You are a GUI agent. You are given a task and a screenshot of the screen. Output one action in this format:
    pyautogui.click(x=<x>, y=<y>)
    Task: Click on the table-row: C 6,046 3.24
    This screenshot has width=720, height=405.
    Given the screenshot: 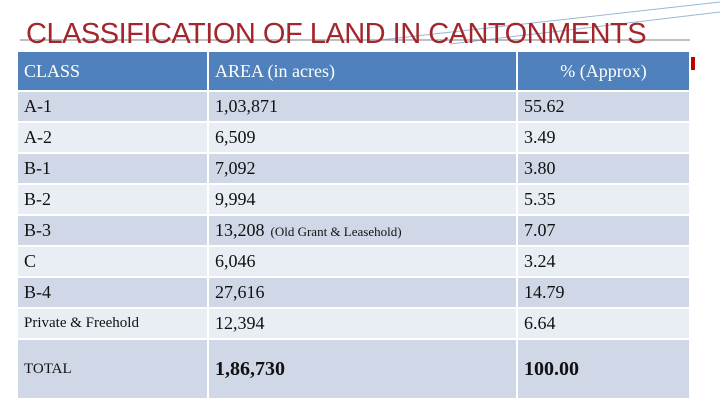 What is the action you would take?
    pyautogui.click(x=354, y=262)
    